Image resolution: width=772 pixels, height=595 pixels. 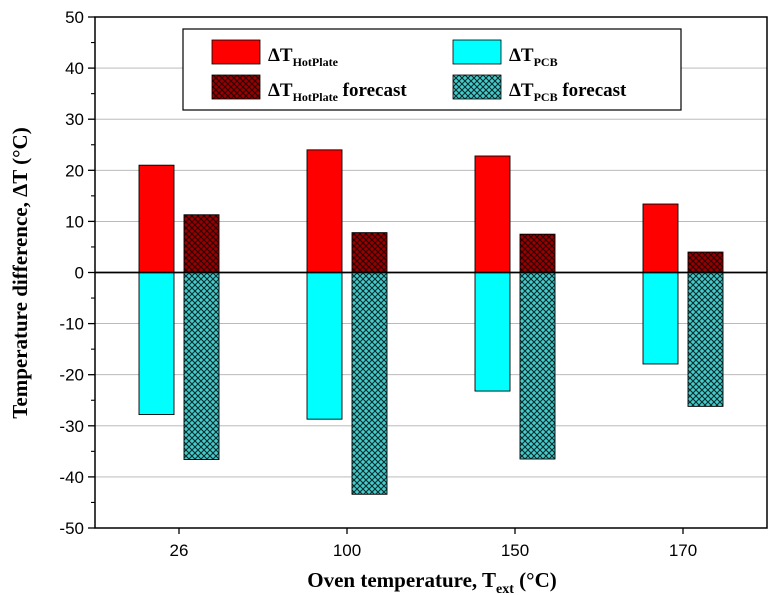 What do you see at coordinates (71, 477) in the screenshot?
I see `y-tick-label: -40` at bounding box center [71, 477].